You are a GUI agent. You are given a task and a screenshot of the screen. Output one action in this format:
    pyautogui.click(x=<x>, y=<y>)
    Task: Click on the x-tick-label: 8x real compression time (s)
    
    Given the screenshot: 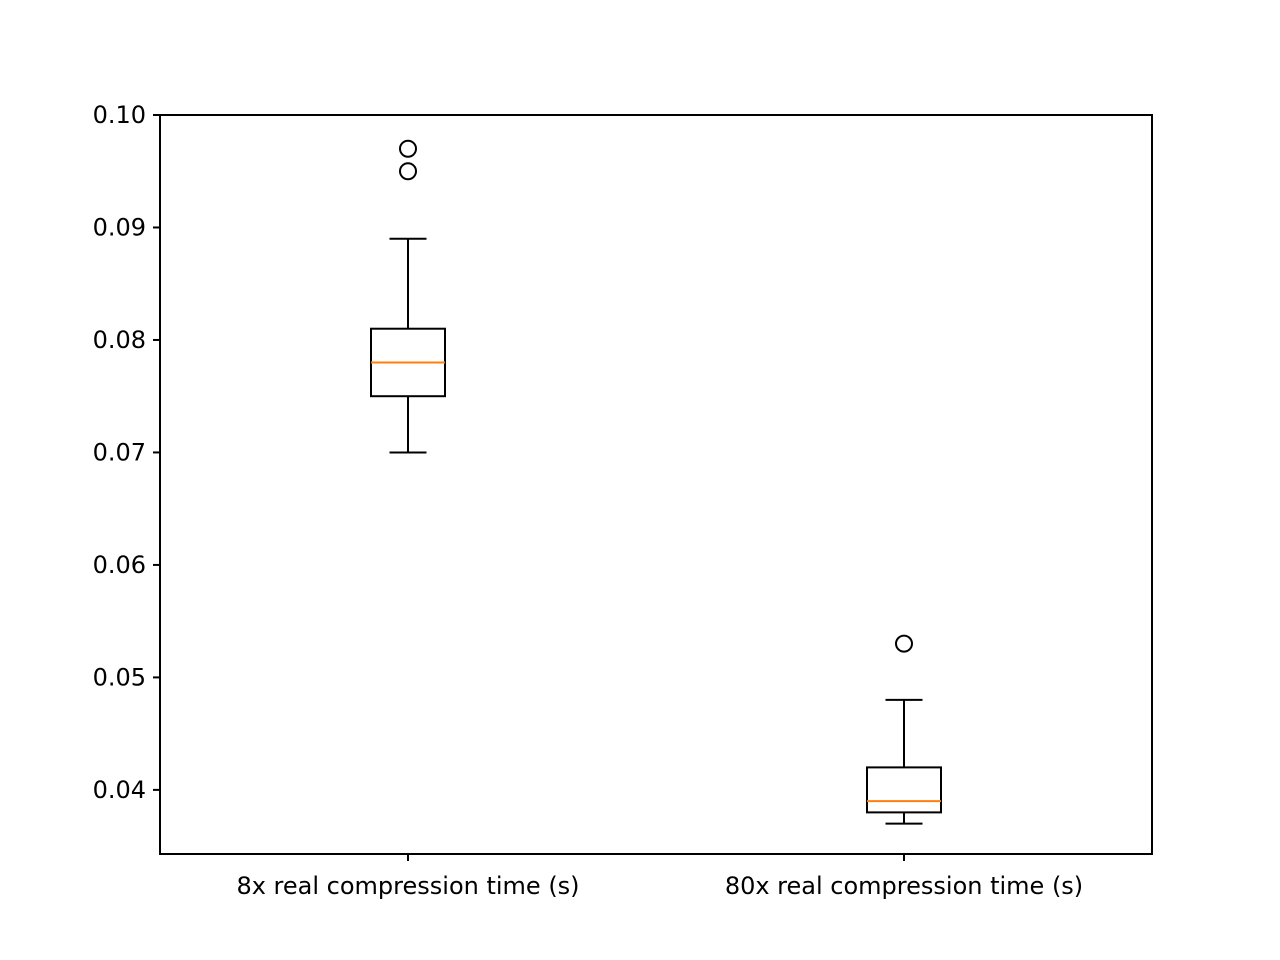 What is the action you would take?
    pyautogui.click(x=407, y=886)
    